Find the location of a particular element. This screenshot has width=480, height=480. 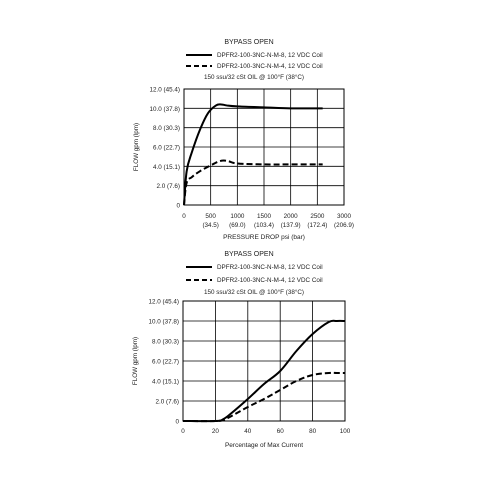

x-tick-sublabel-5: (172.4) is located at coordinates (317, 225).